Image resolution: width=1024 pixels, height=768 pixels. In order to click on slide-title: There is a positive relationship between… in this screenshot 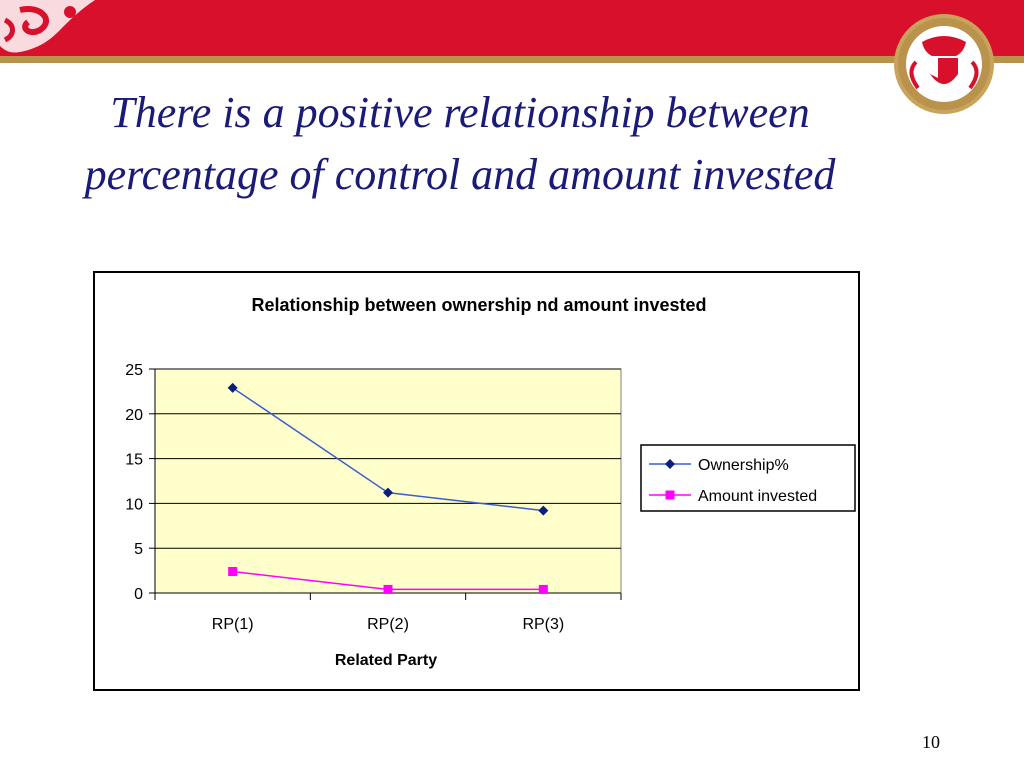, I will do `click(460, 143)`.